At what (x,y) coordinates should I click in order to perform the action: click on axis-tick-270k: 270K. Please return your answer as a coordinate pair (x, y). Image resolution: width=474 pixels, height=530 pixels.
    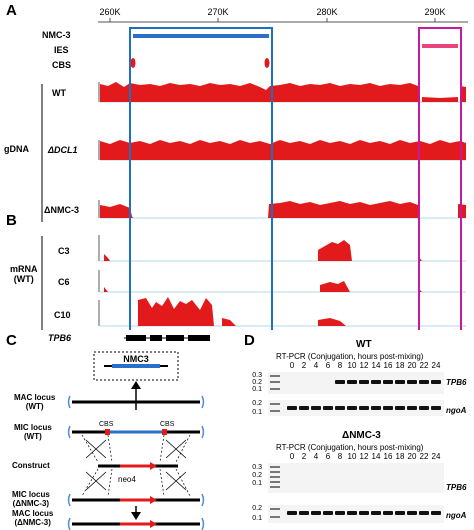
    Looking at the image, I should click on (217, 12).